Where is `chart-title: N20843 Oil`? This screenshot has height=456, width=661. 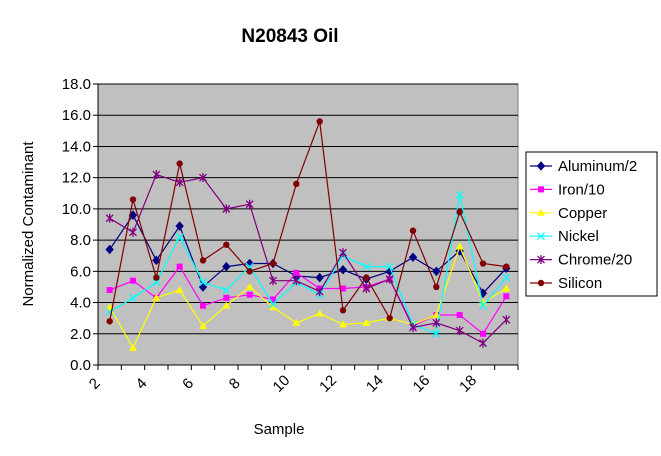 chart-title: N20843 Oil is located at coordinates (289, 36).